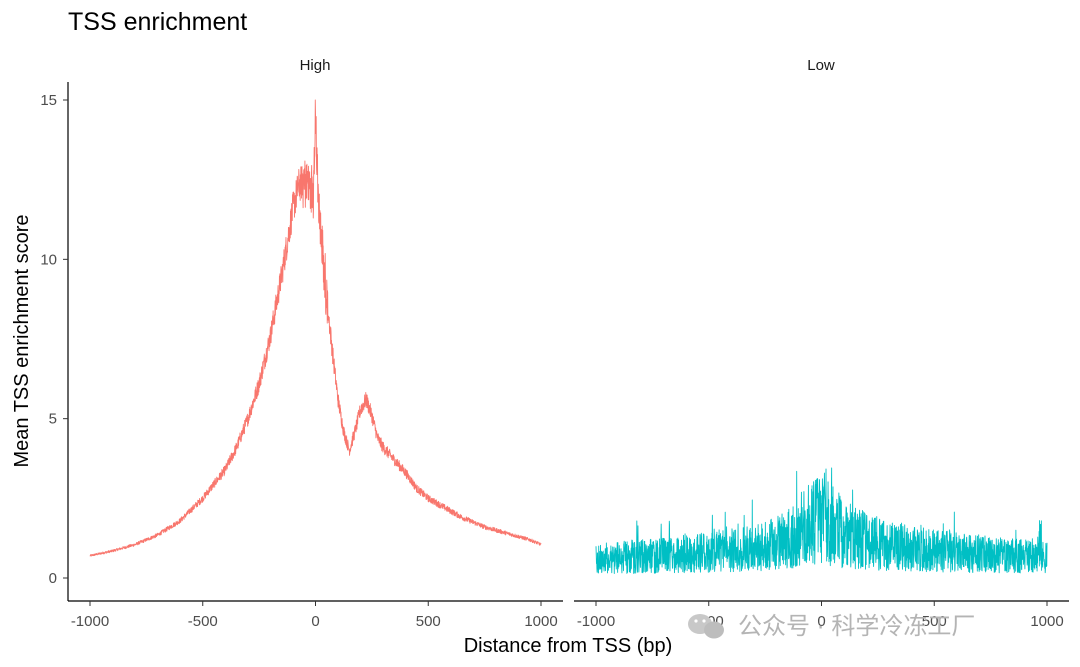  I want to click on y-tick-label: 15, so click(48, 100).